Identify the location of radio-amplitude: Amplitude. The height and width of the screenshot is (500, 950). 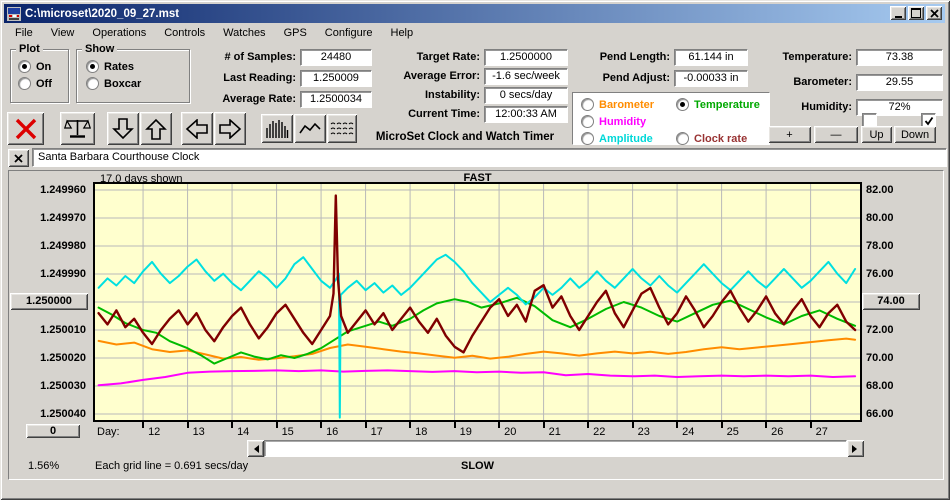
(617, 138).